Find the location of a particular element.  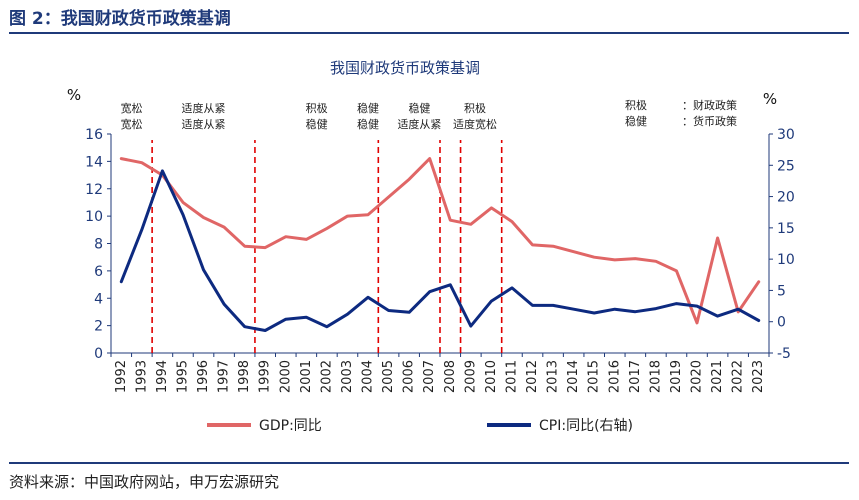

right-tick-label: 15 is located at coordinates (786, 229).